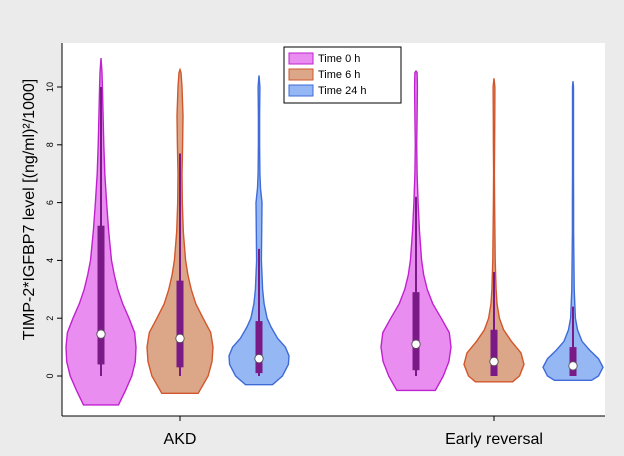  Describe the element at coordinates (180, 439) in the screenshot. I see `x-category-label-0: AKD` at that location.